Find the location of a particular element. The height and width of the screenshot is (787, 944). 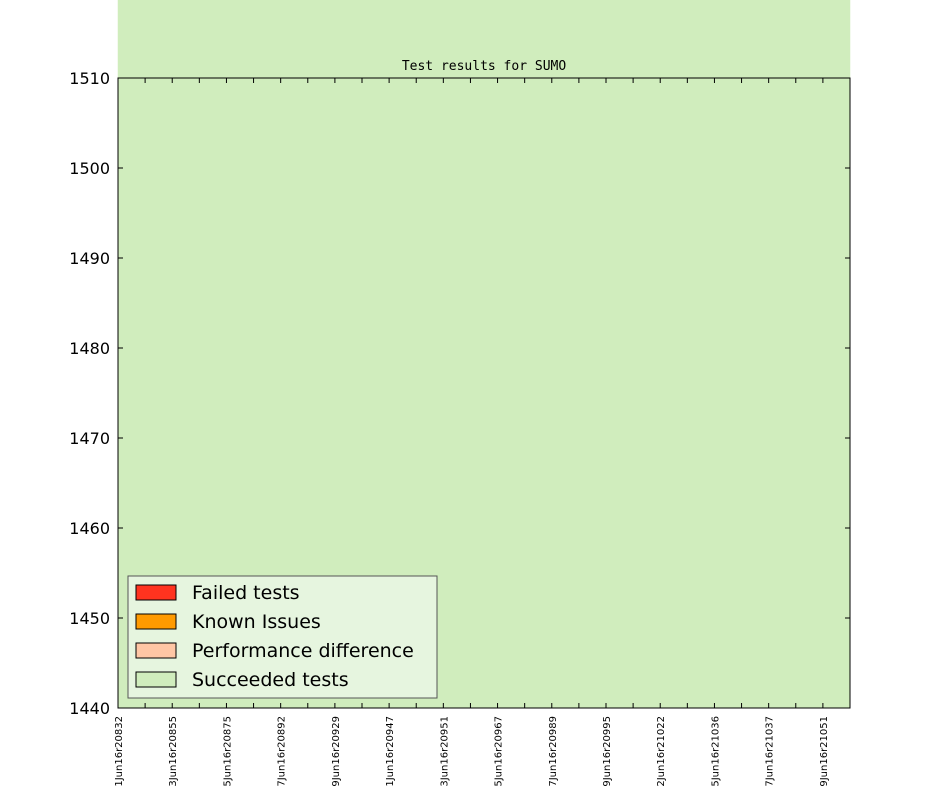

chart-title: Test results for SUMO is located at coordinates (484, 66).